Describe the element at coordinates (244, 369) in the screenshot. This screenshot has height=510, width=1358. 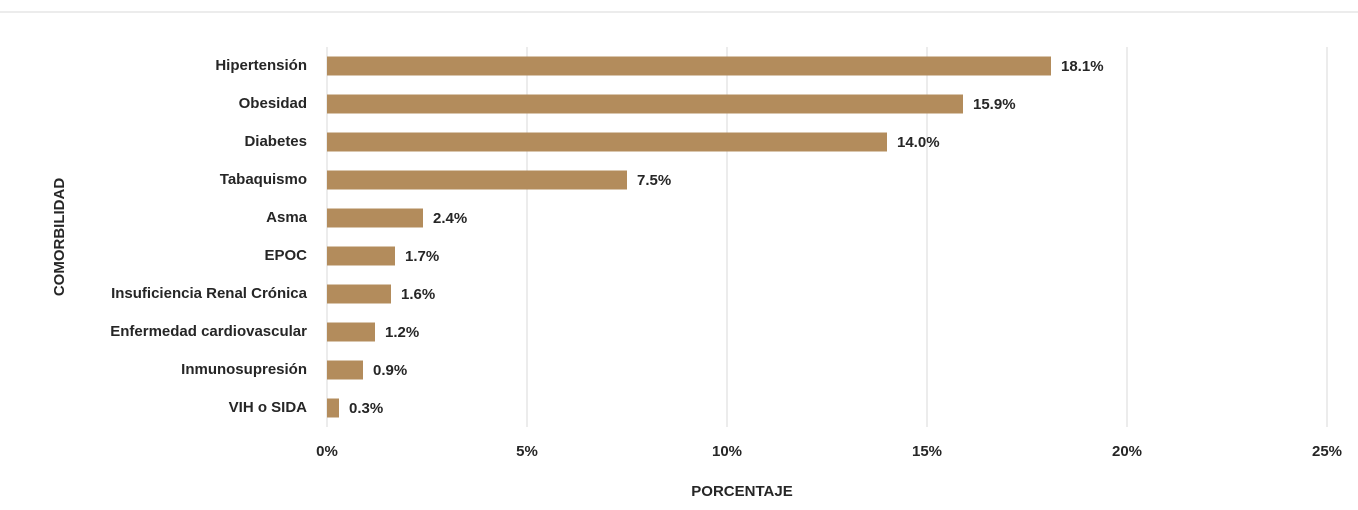
I see `y-tick-label: Inmunosupresión` at that location.